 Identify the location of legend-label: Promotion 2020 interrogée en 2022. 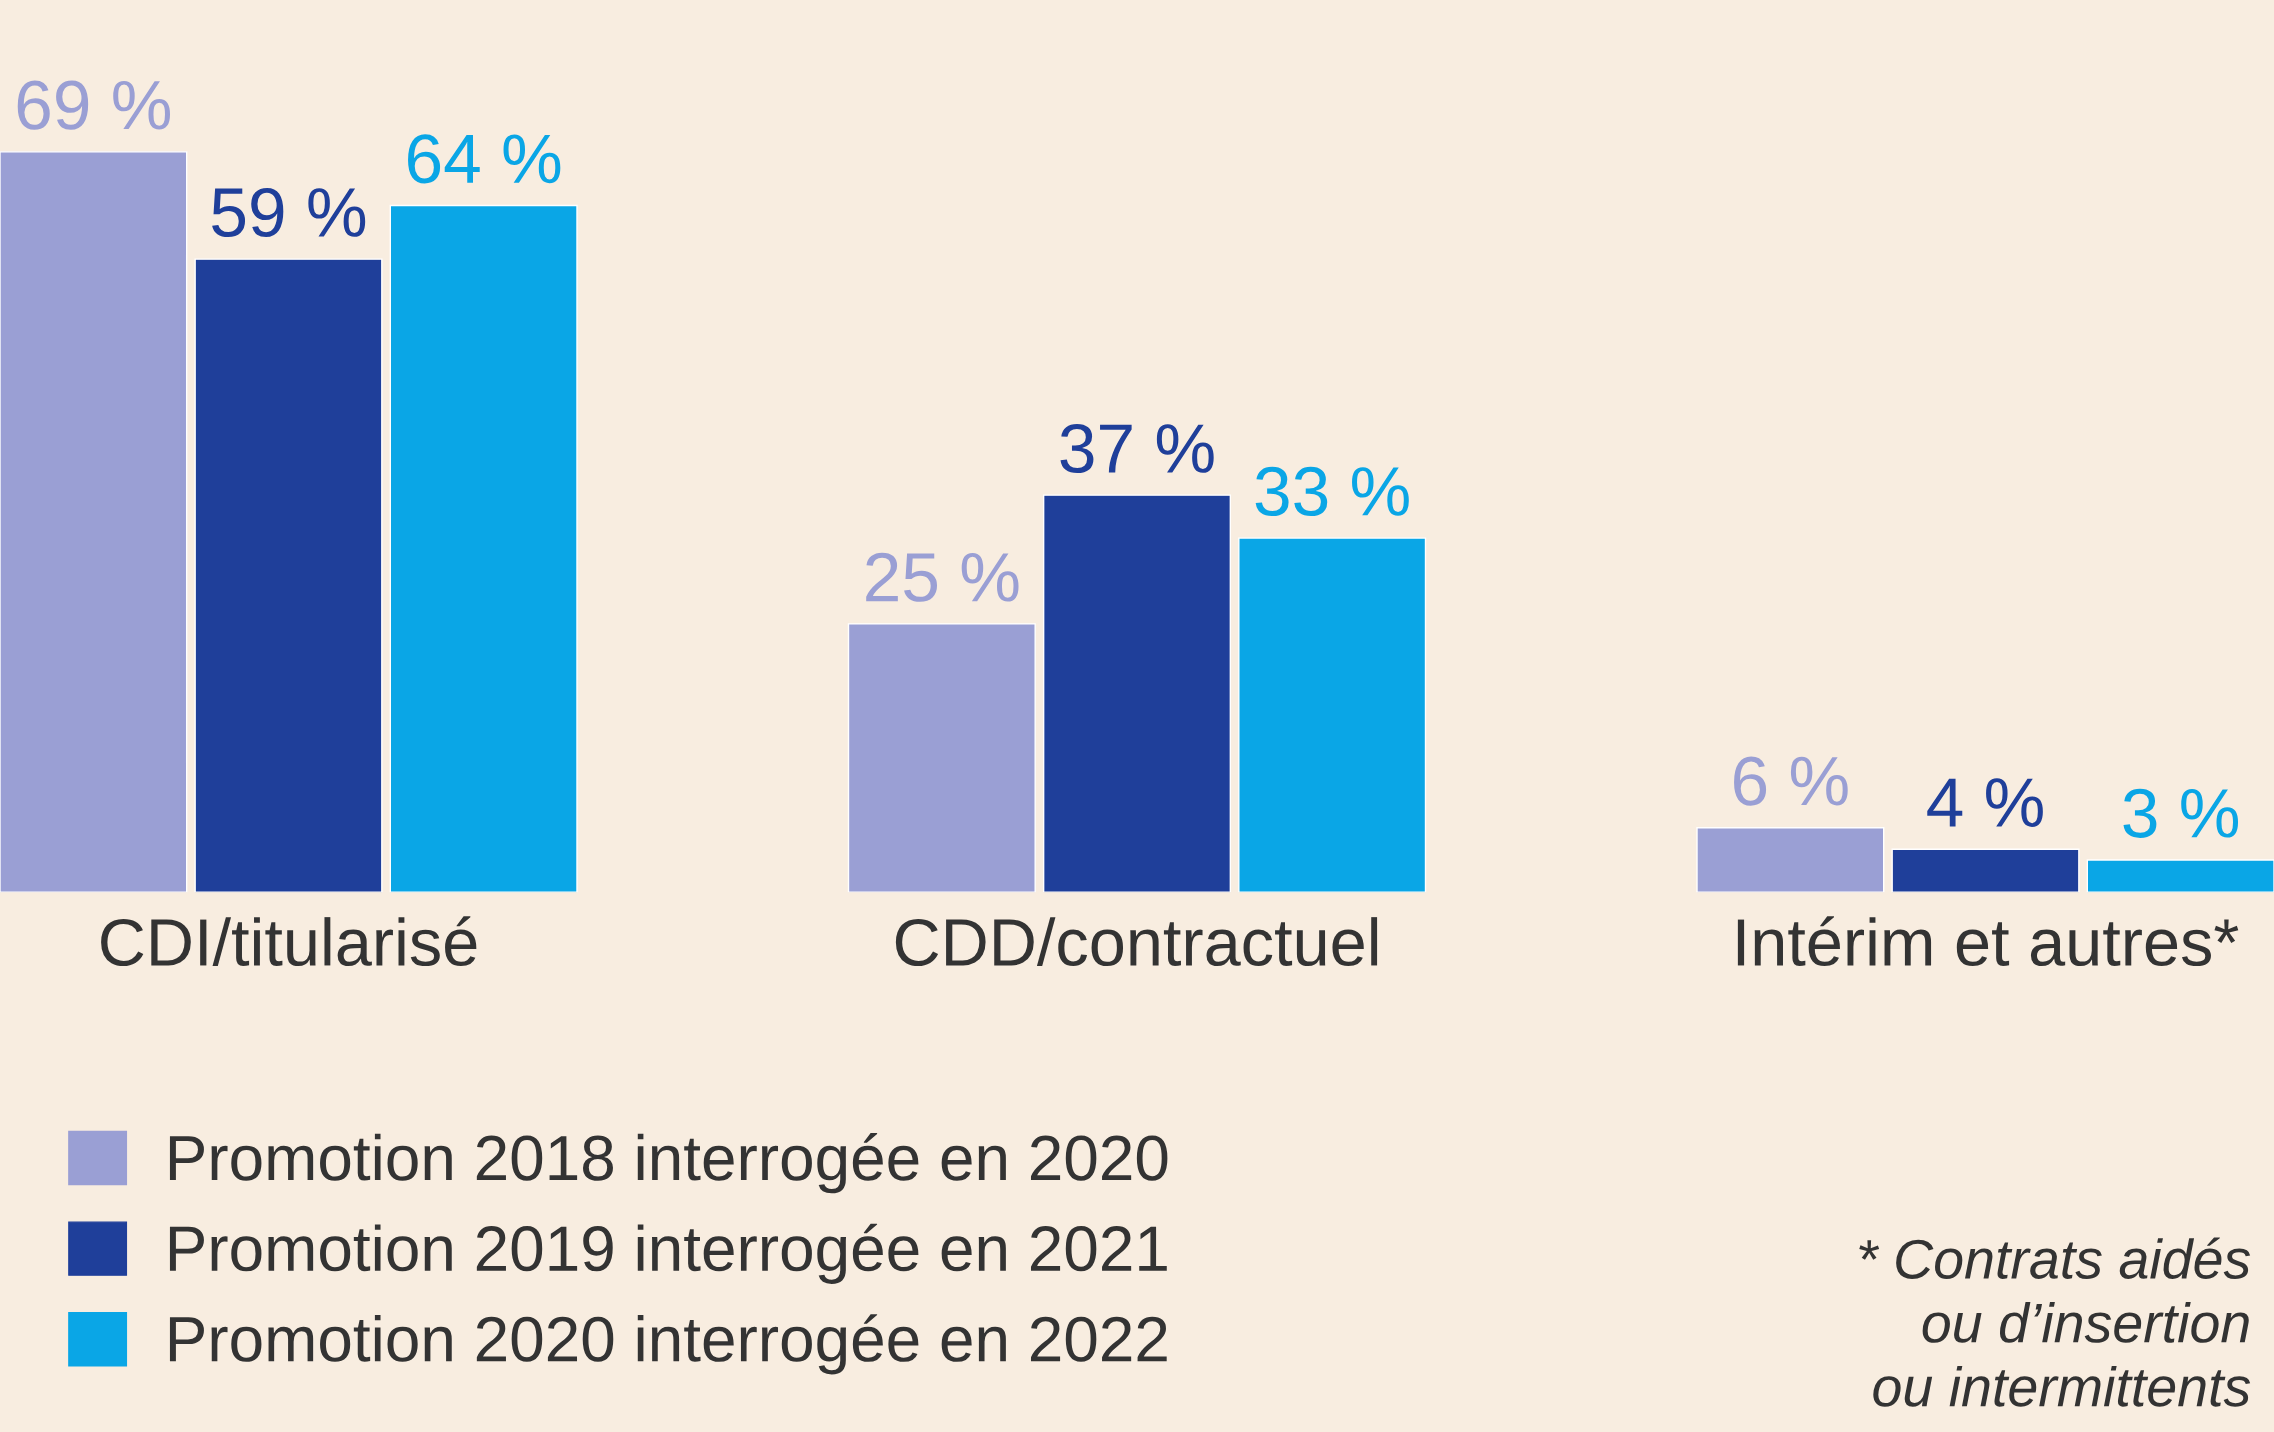
(668, 1344).